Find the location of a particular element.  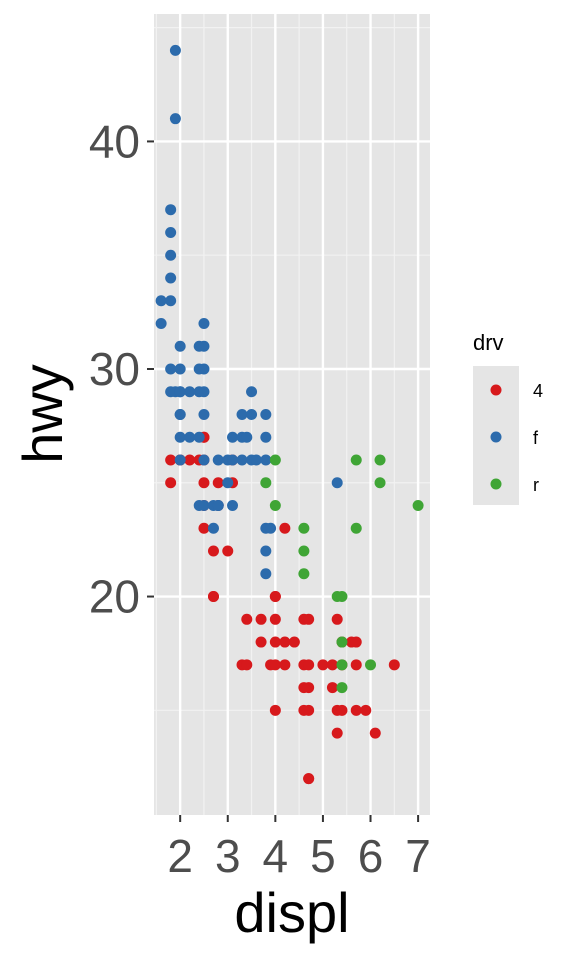

y-axis: 20 30 40 is located at coordinates (121, 369).